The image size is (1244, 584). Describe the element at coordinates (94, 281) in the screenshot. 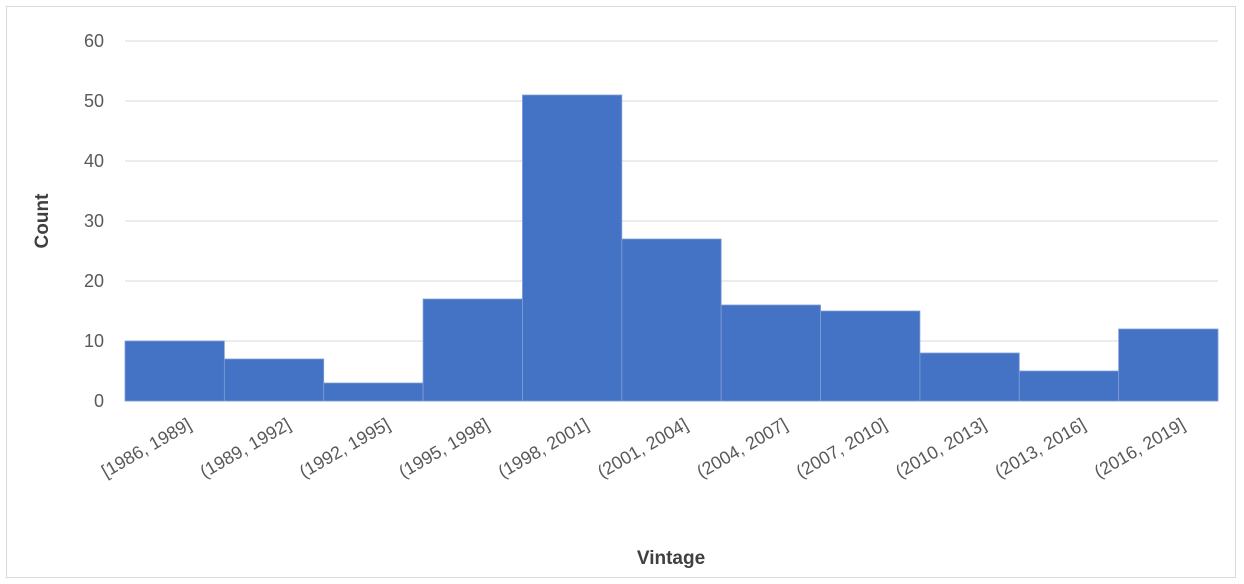

I see `y-tick-label: 20` at that location.